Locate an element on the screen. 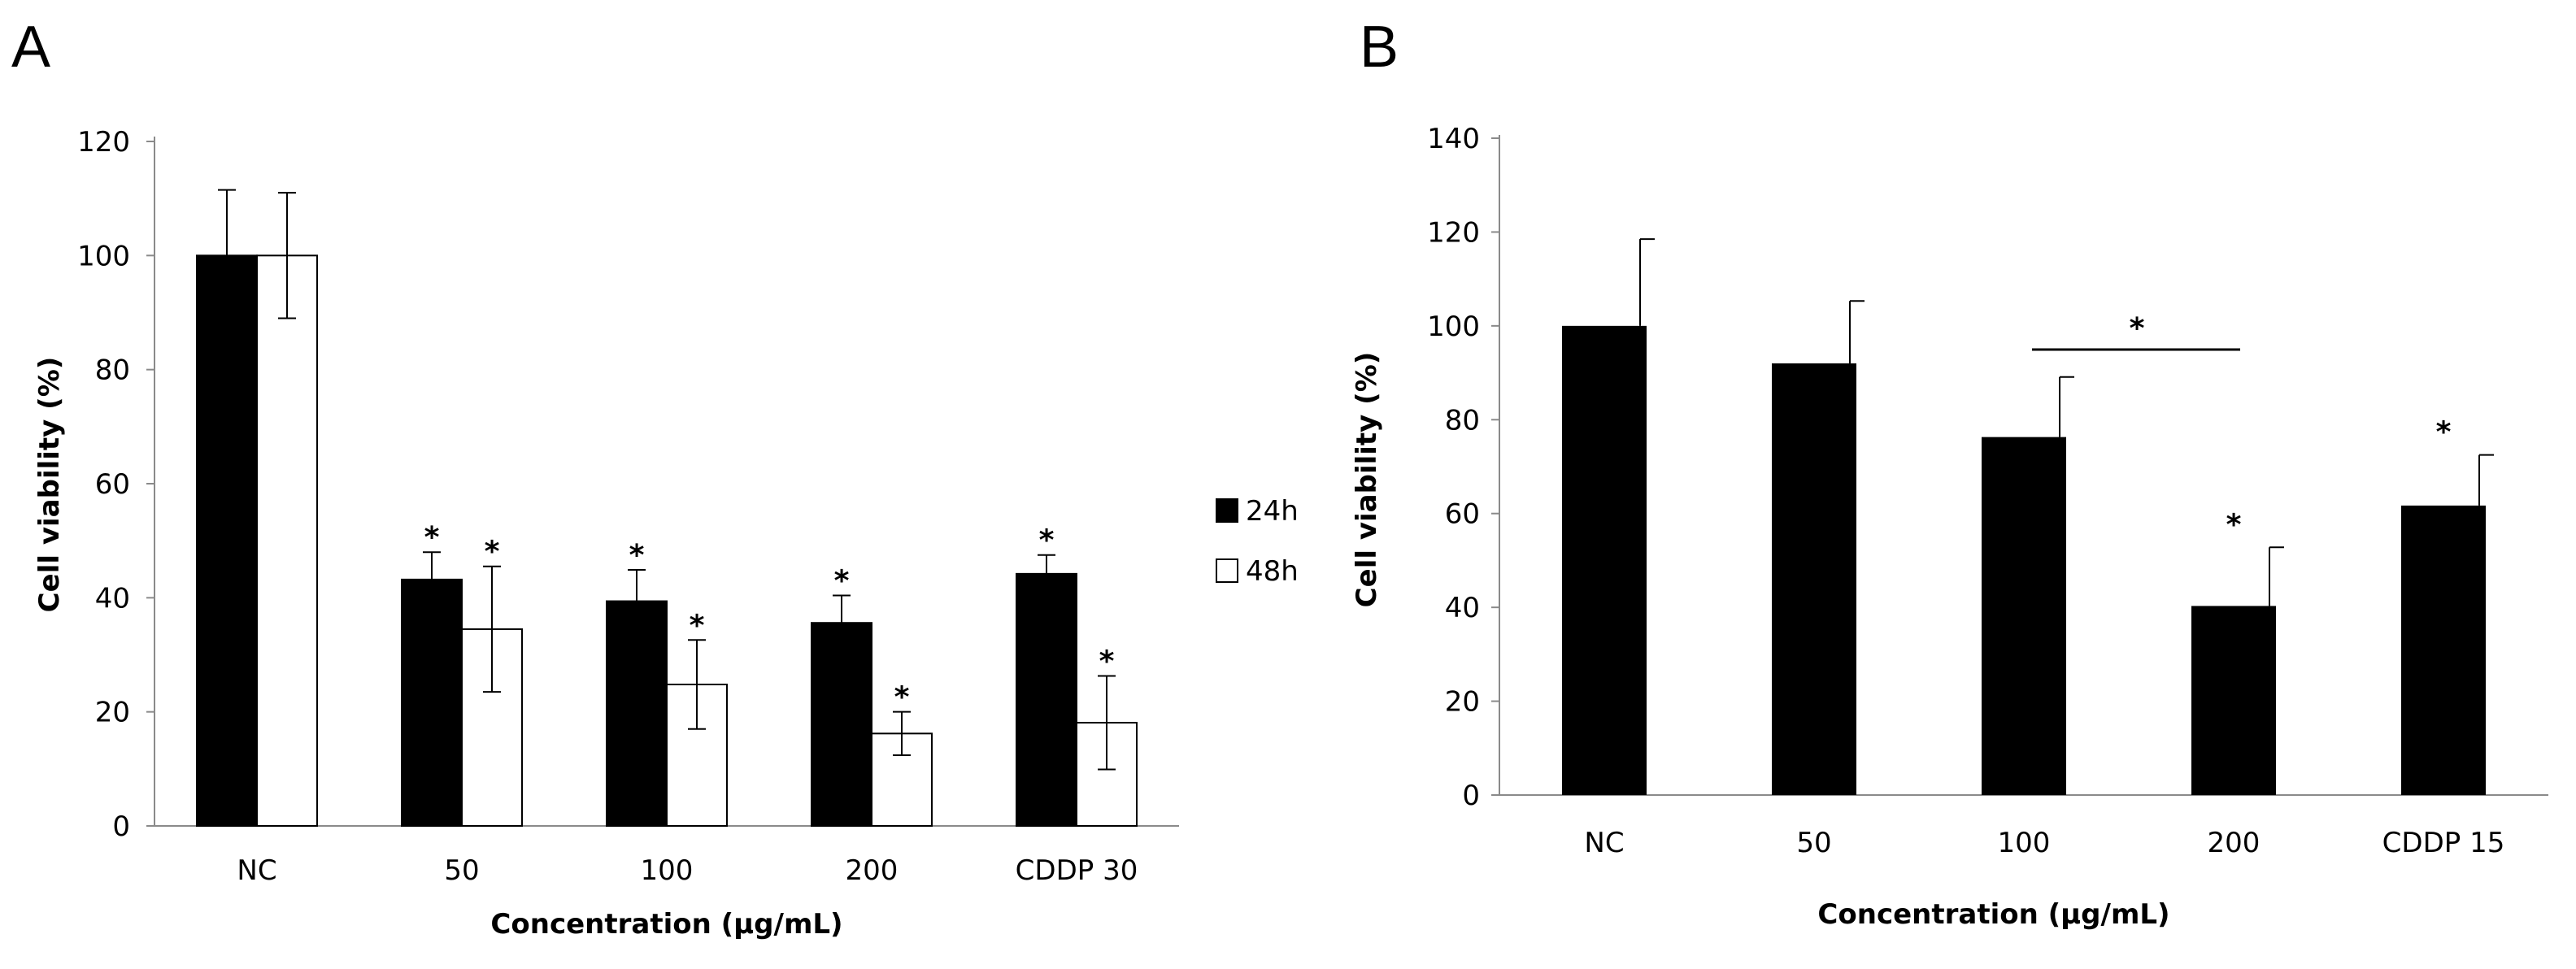 This screenshot has width=2576, height=969. panel-a-legend-swatch-24h is located at coordinates (1227, 510).